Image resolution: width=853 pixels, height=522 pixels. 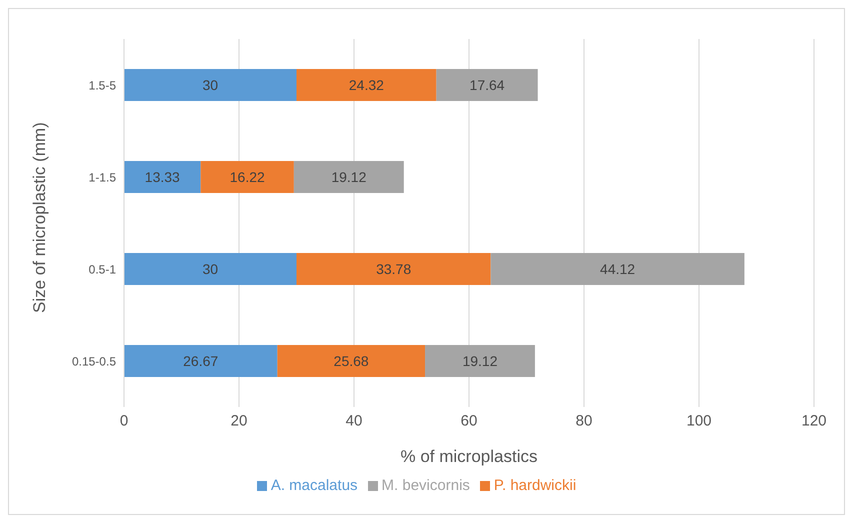 I want to click on legend-label: P. hardwickii, so click(x=535, y=485).